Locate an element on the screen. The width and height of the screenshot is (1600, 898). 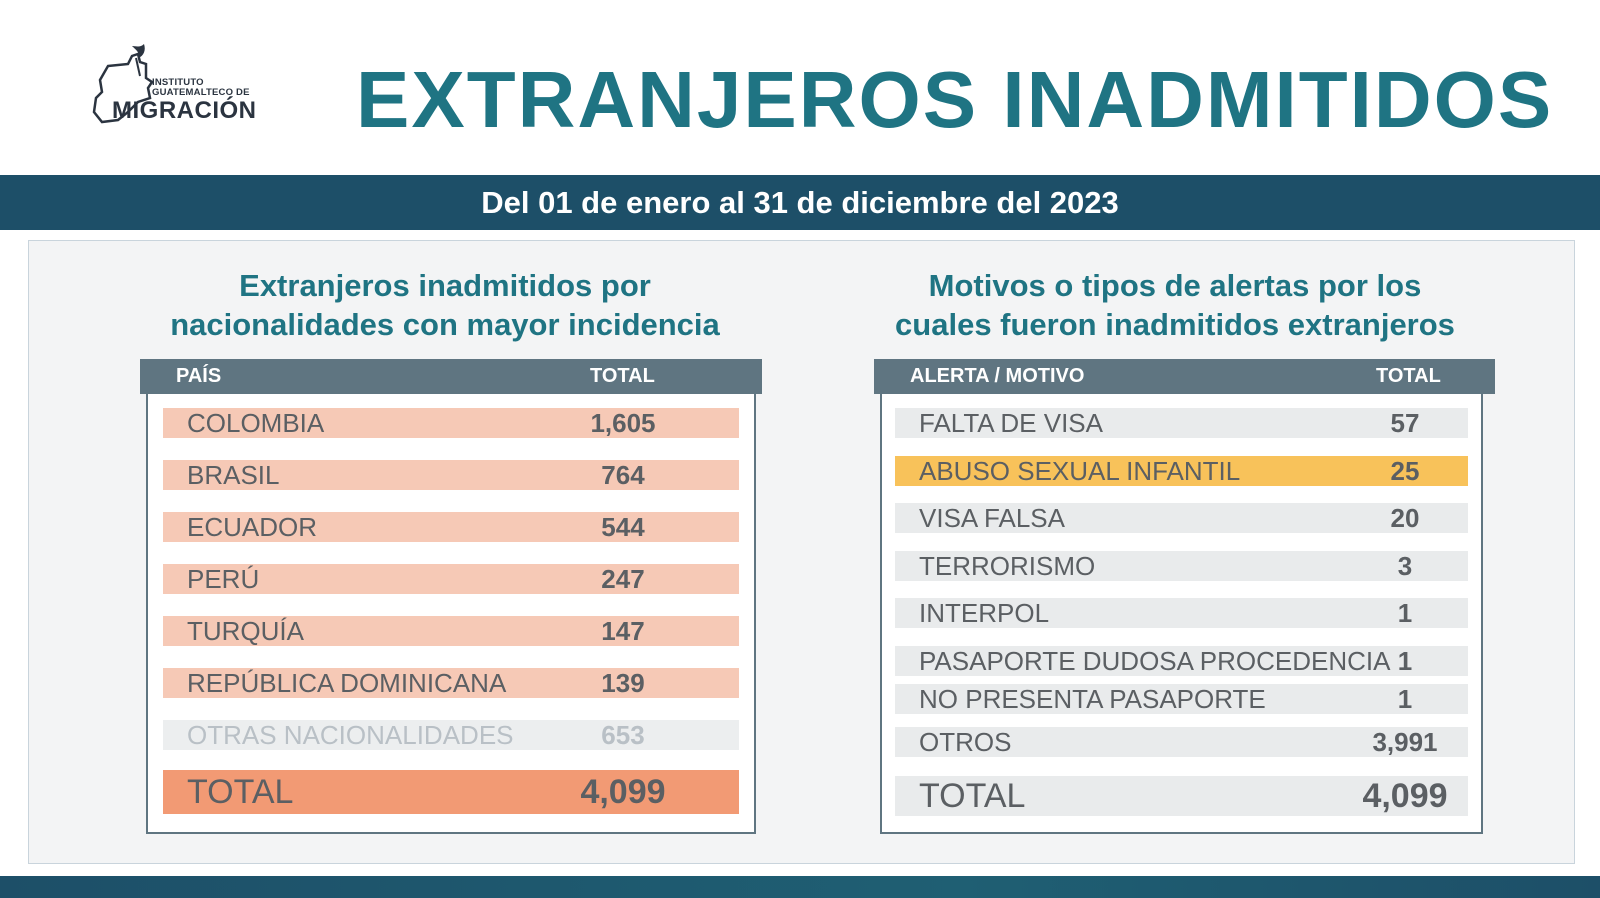
migracion-logo: INSTITUTO GUATEMALTECO DE MIGRACIÓN is located at coordinates (173, 87).